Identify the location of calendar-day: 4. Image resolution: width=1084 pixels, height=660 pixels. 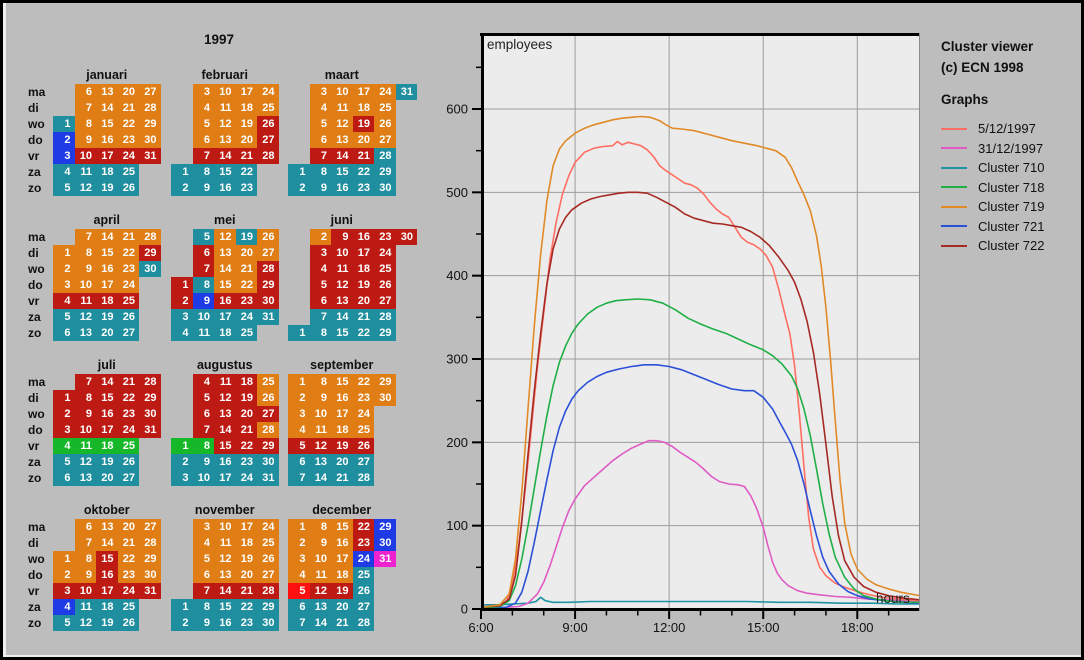
(299, 430).